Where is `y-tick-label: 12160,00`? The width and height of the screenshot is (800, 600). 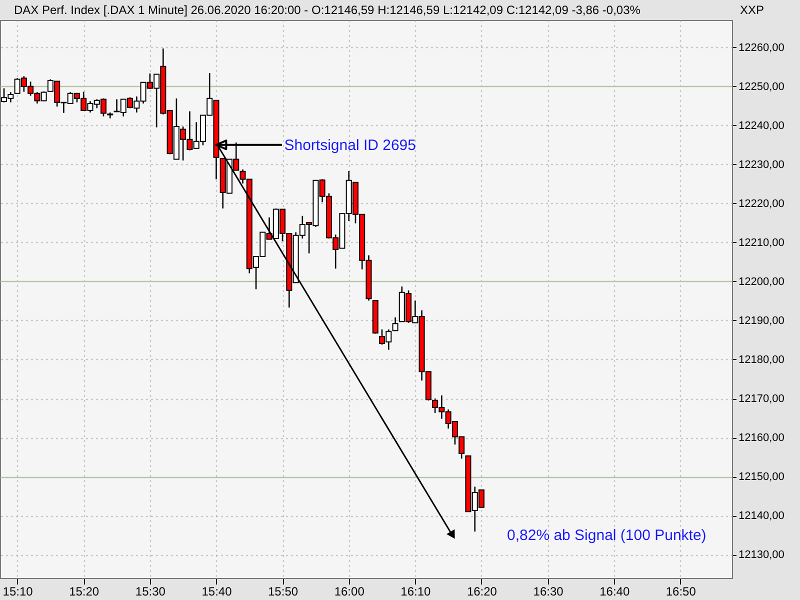 y-tick-label: 12160,00 is located at coordinates (761, 438).